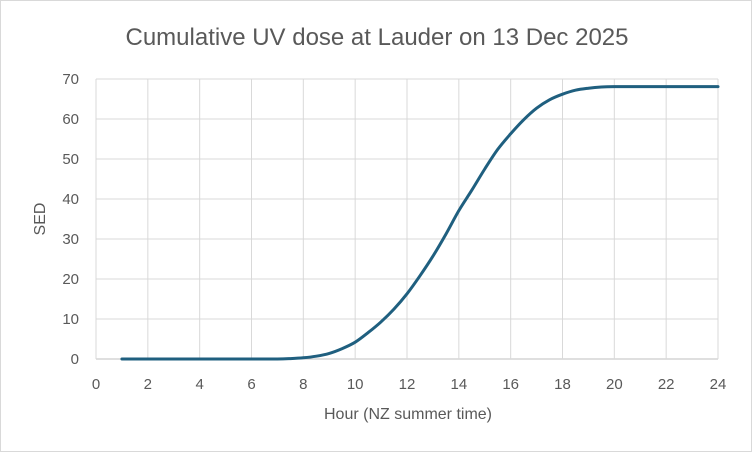  Describe the element at coordinates (614, 384) in the screenshot. I see `x-tick-label: 20` at that location.